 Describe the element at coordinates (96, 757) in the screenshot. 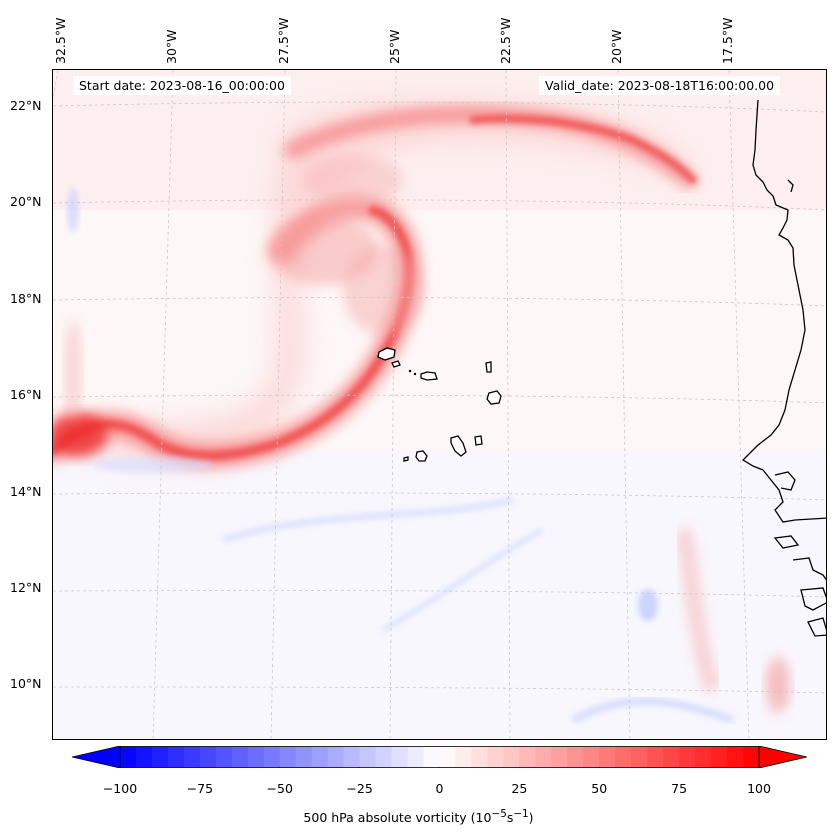

I see `colorbar-extend-low` at that location.